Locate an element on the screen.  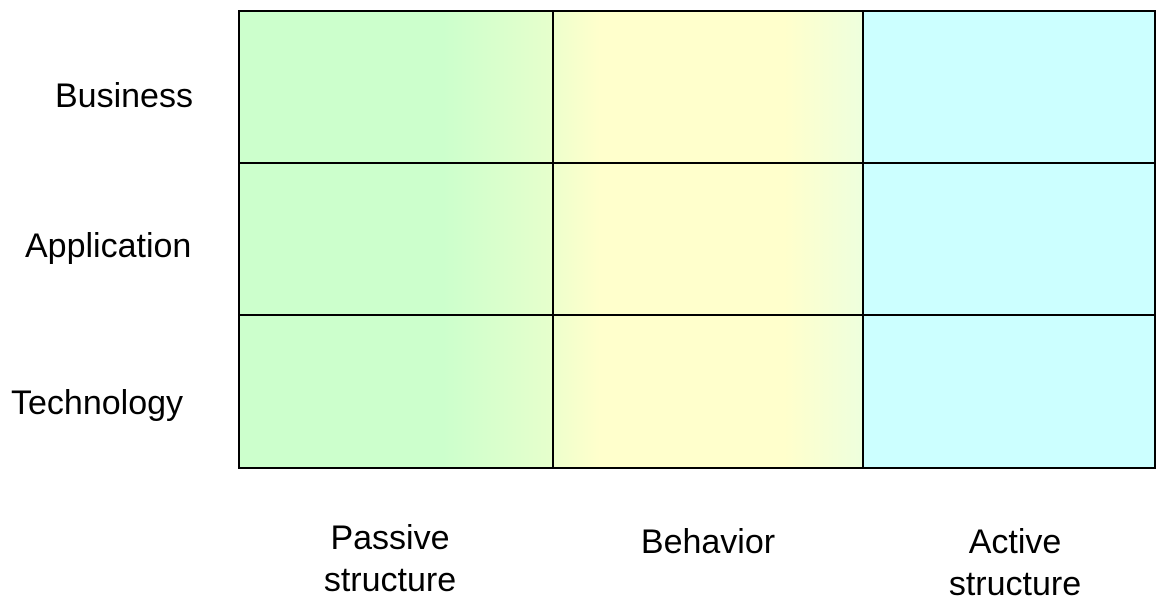
row-label-application: Application is located at coordinates (108, 246).